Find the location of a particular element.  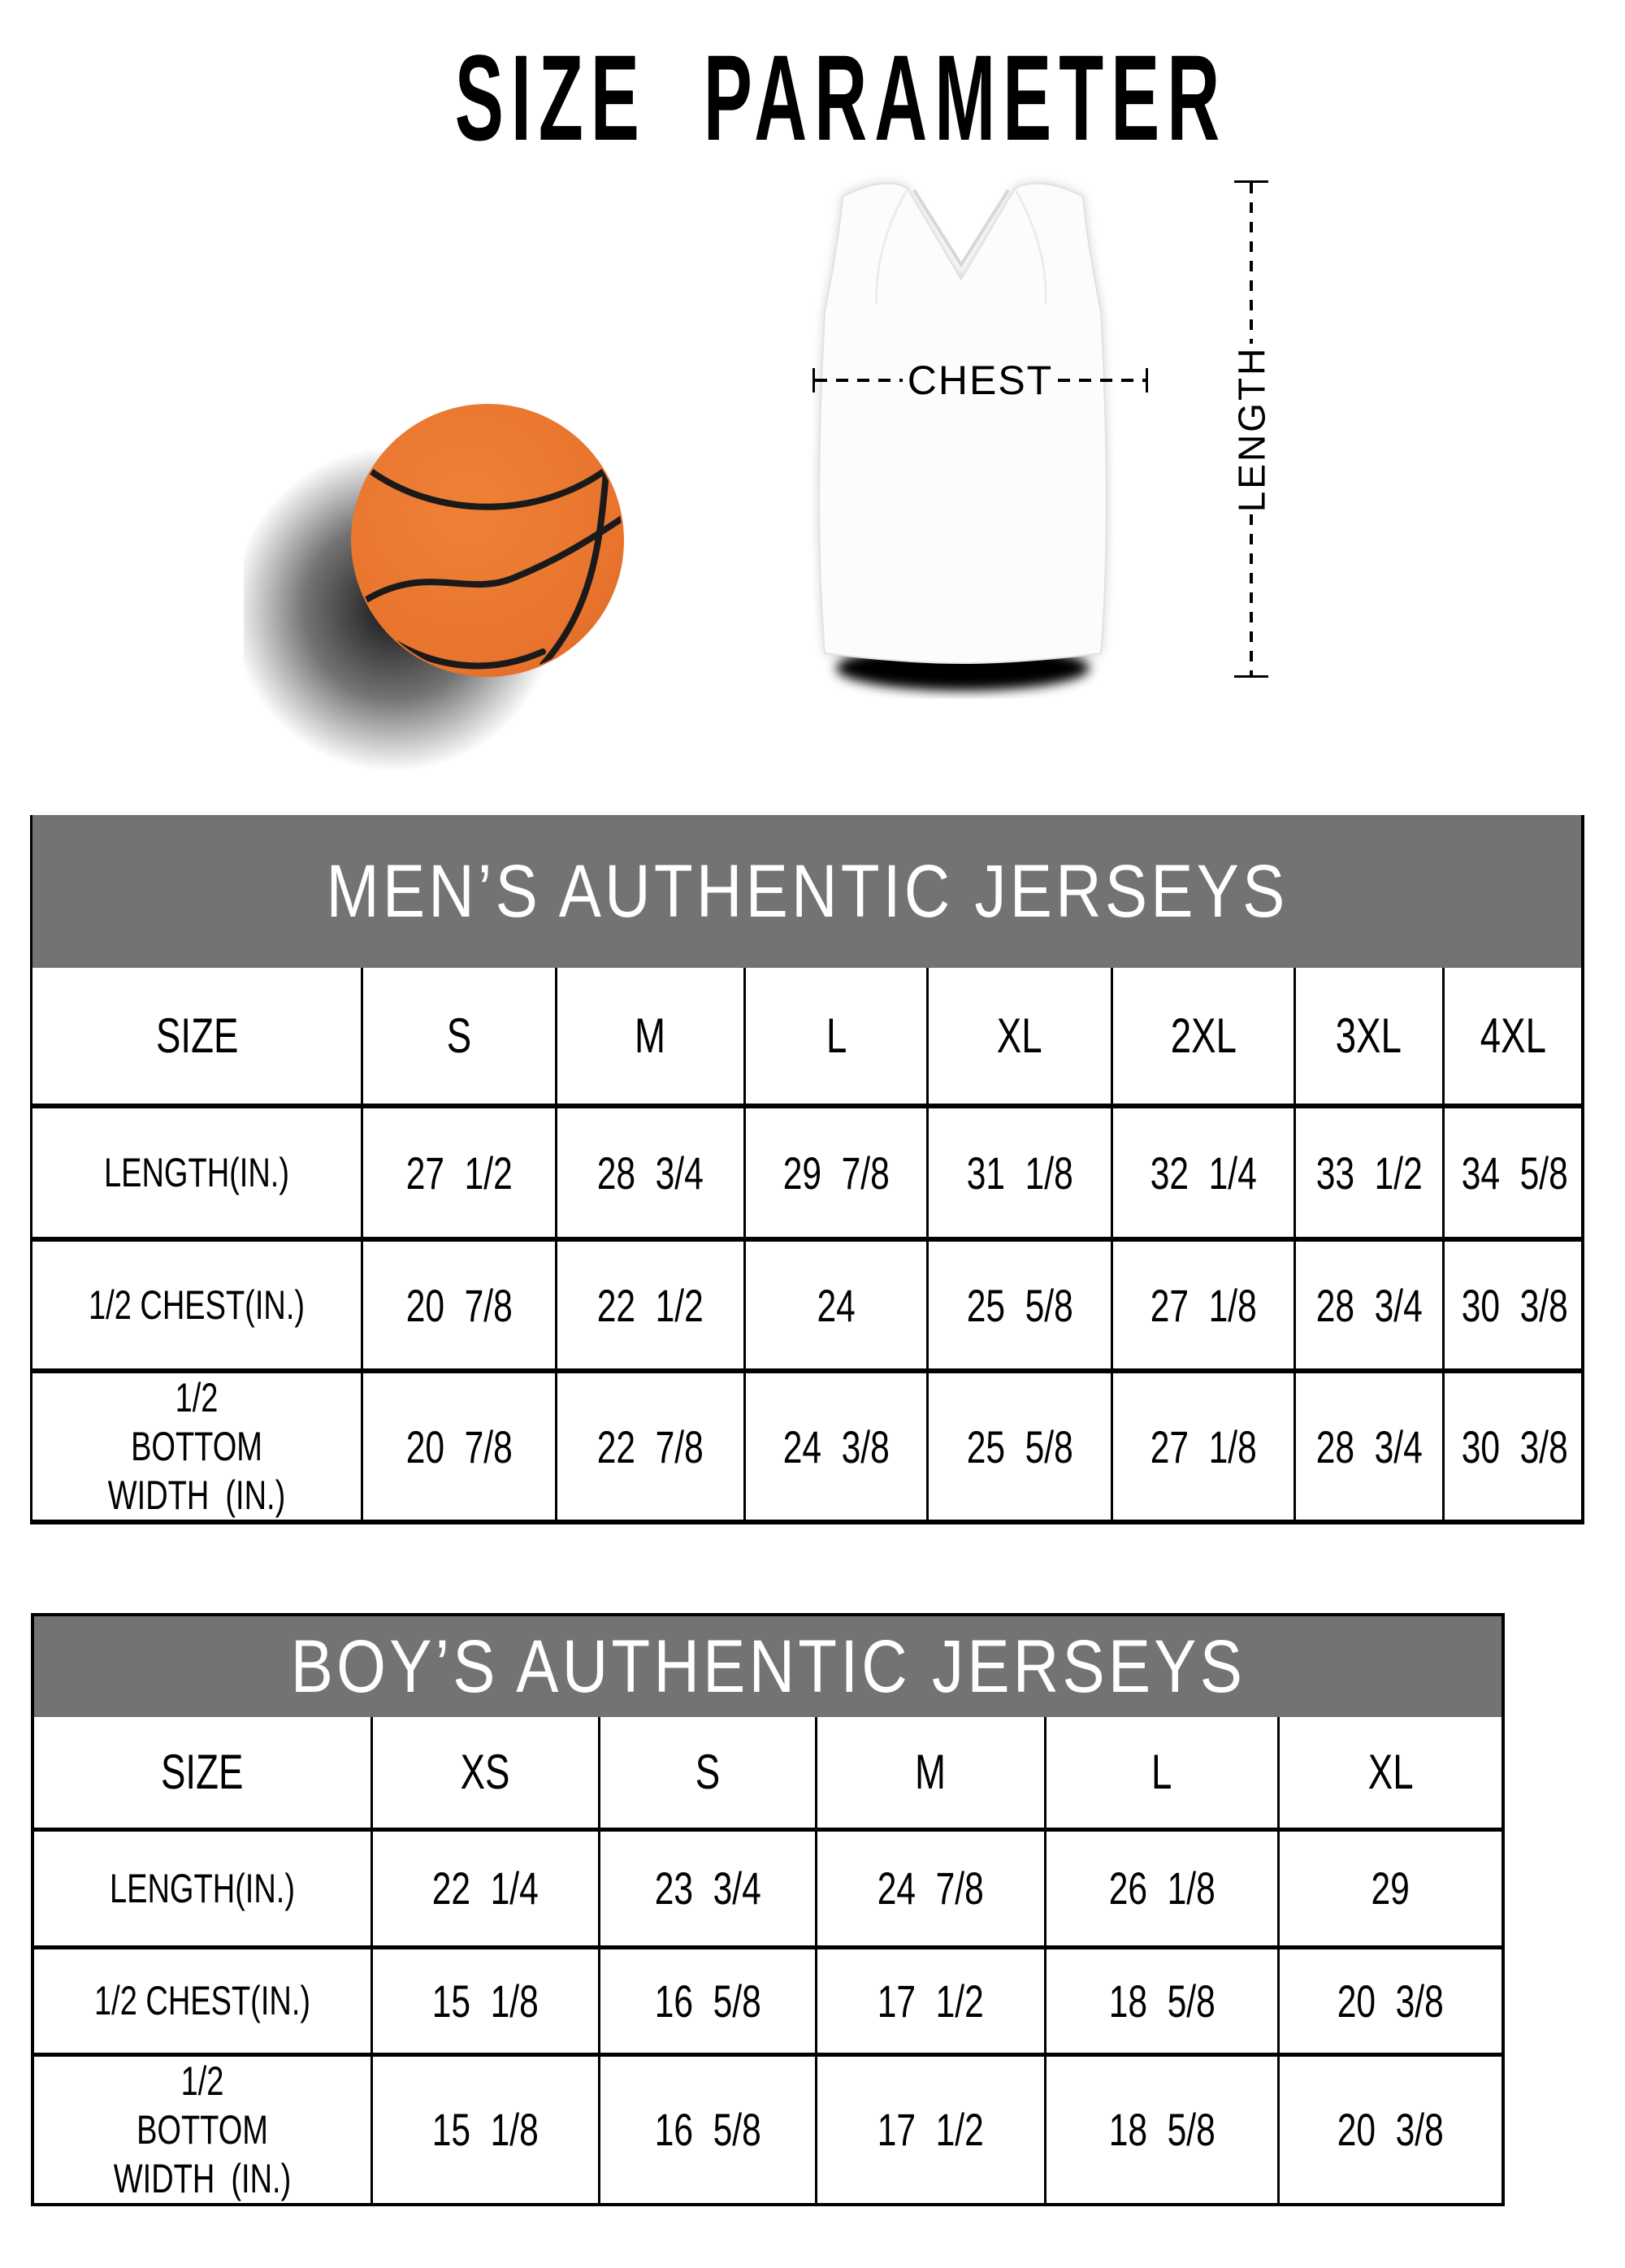

chest-measure-line: CHEST is located at coordinates (980, 380).